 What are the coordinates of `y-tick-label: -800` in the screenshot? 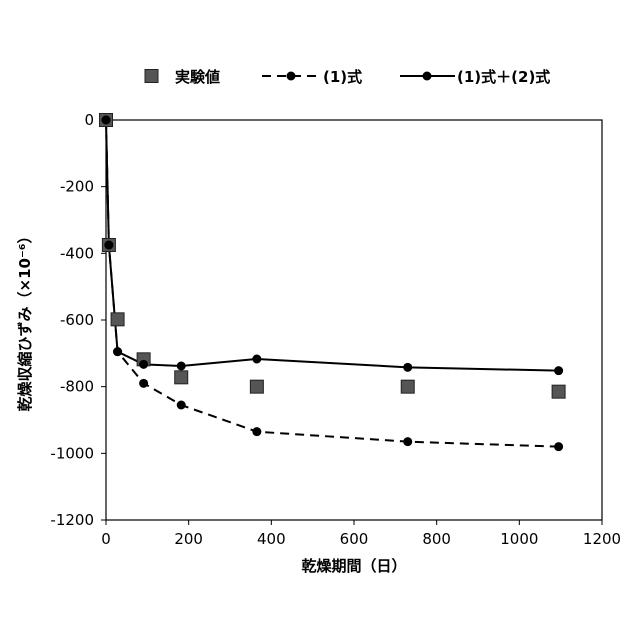 It's located at (77, 387).